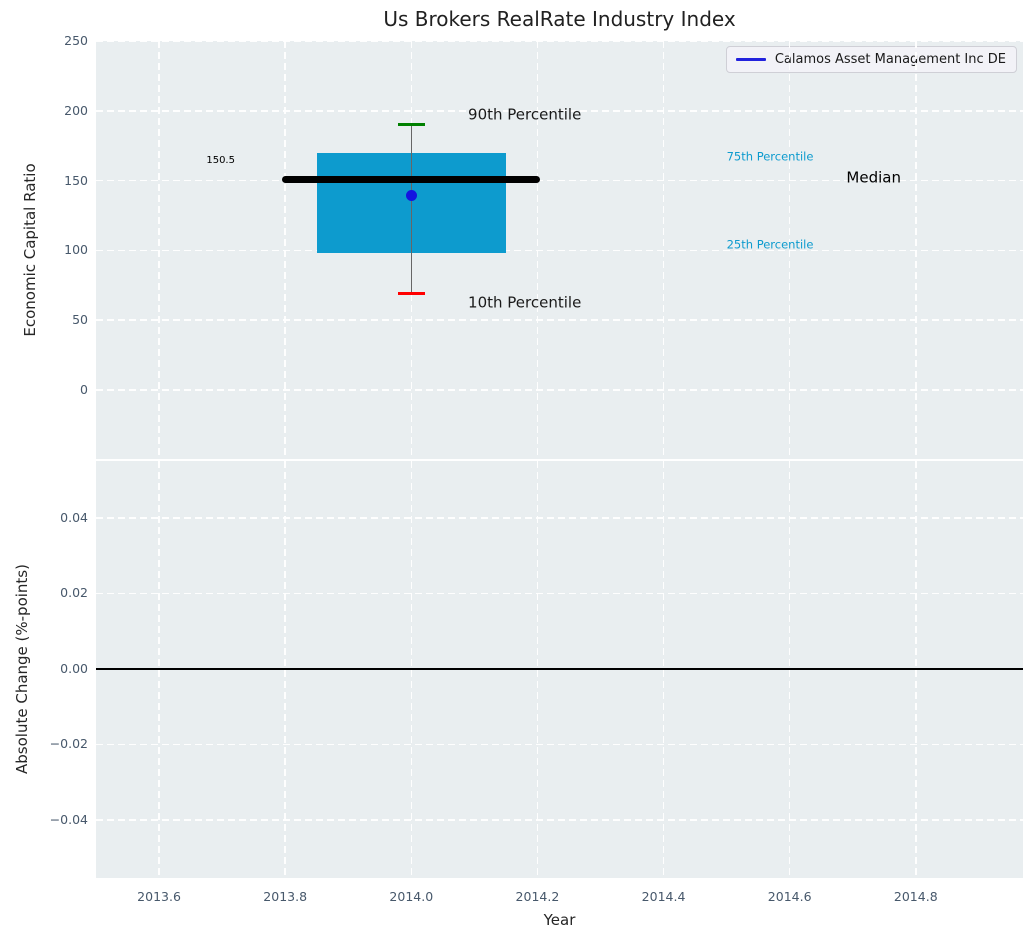 The image size is (1034, 942). I want to click on x-tick-label: 2014.6, so click(789, 896).